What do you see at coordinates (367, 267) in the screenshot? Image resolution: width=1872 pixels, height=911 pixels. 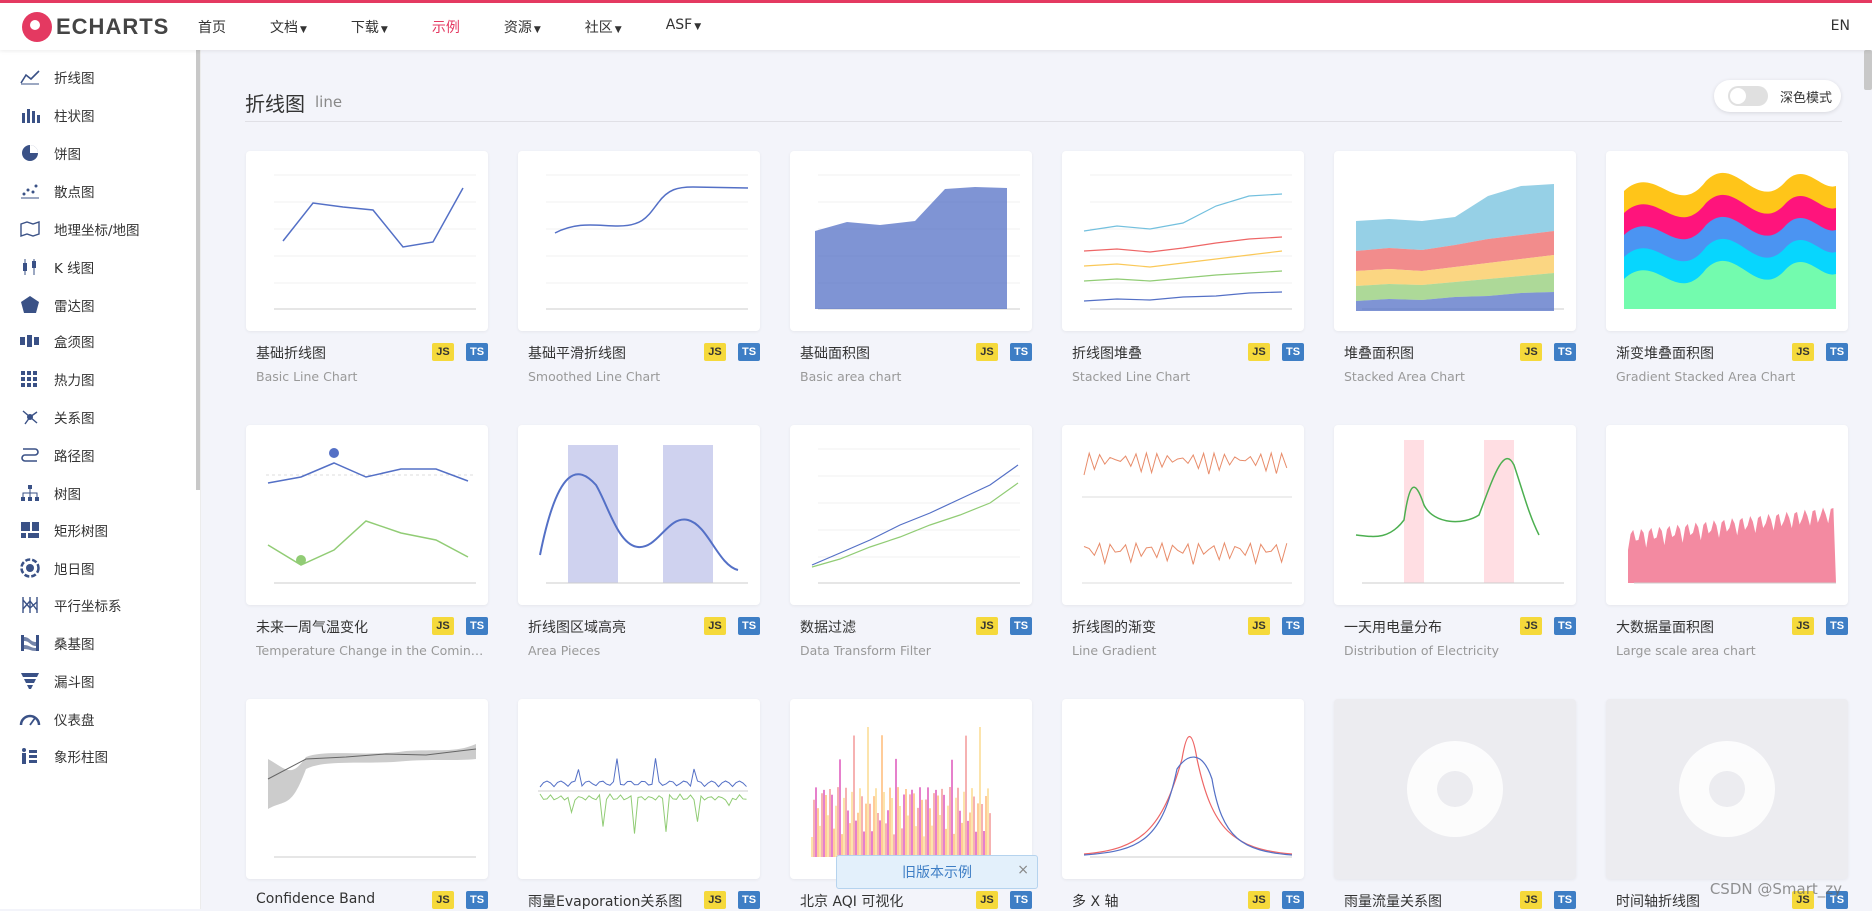 I see `example-card: 基础折线图 Basic Line Chart JS TS` at bounding box center [367, 267].